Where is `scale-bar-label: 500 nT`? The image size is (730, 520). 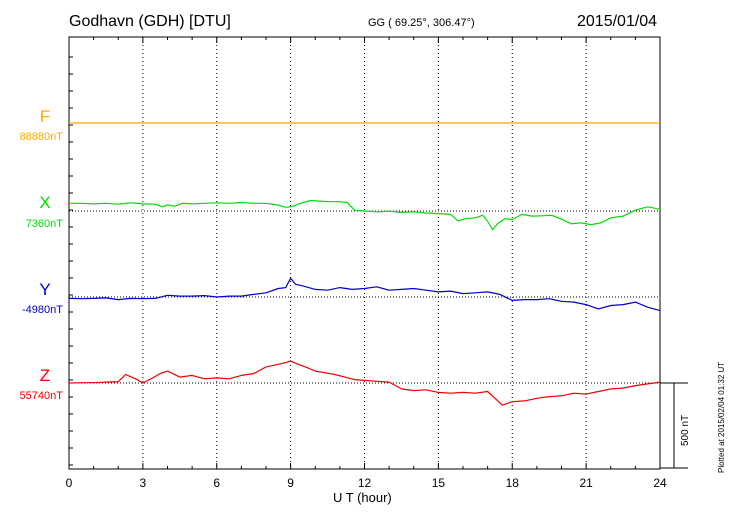
scale-bar-label: 500 nT is located at coordinates (685, 430).